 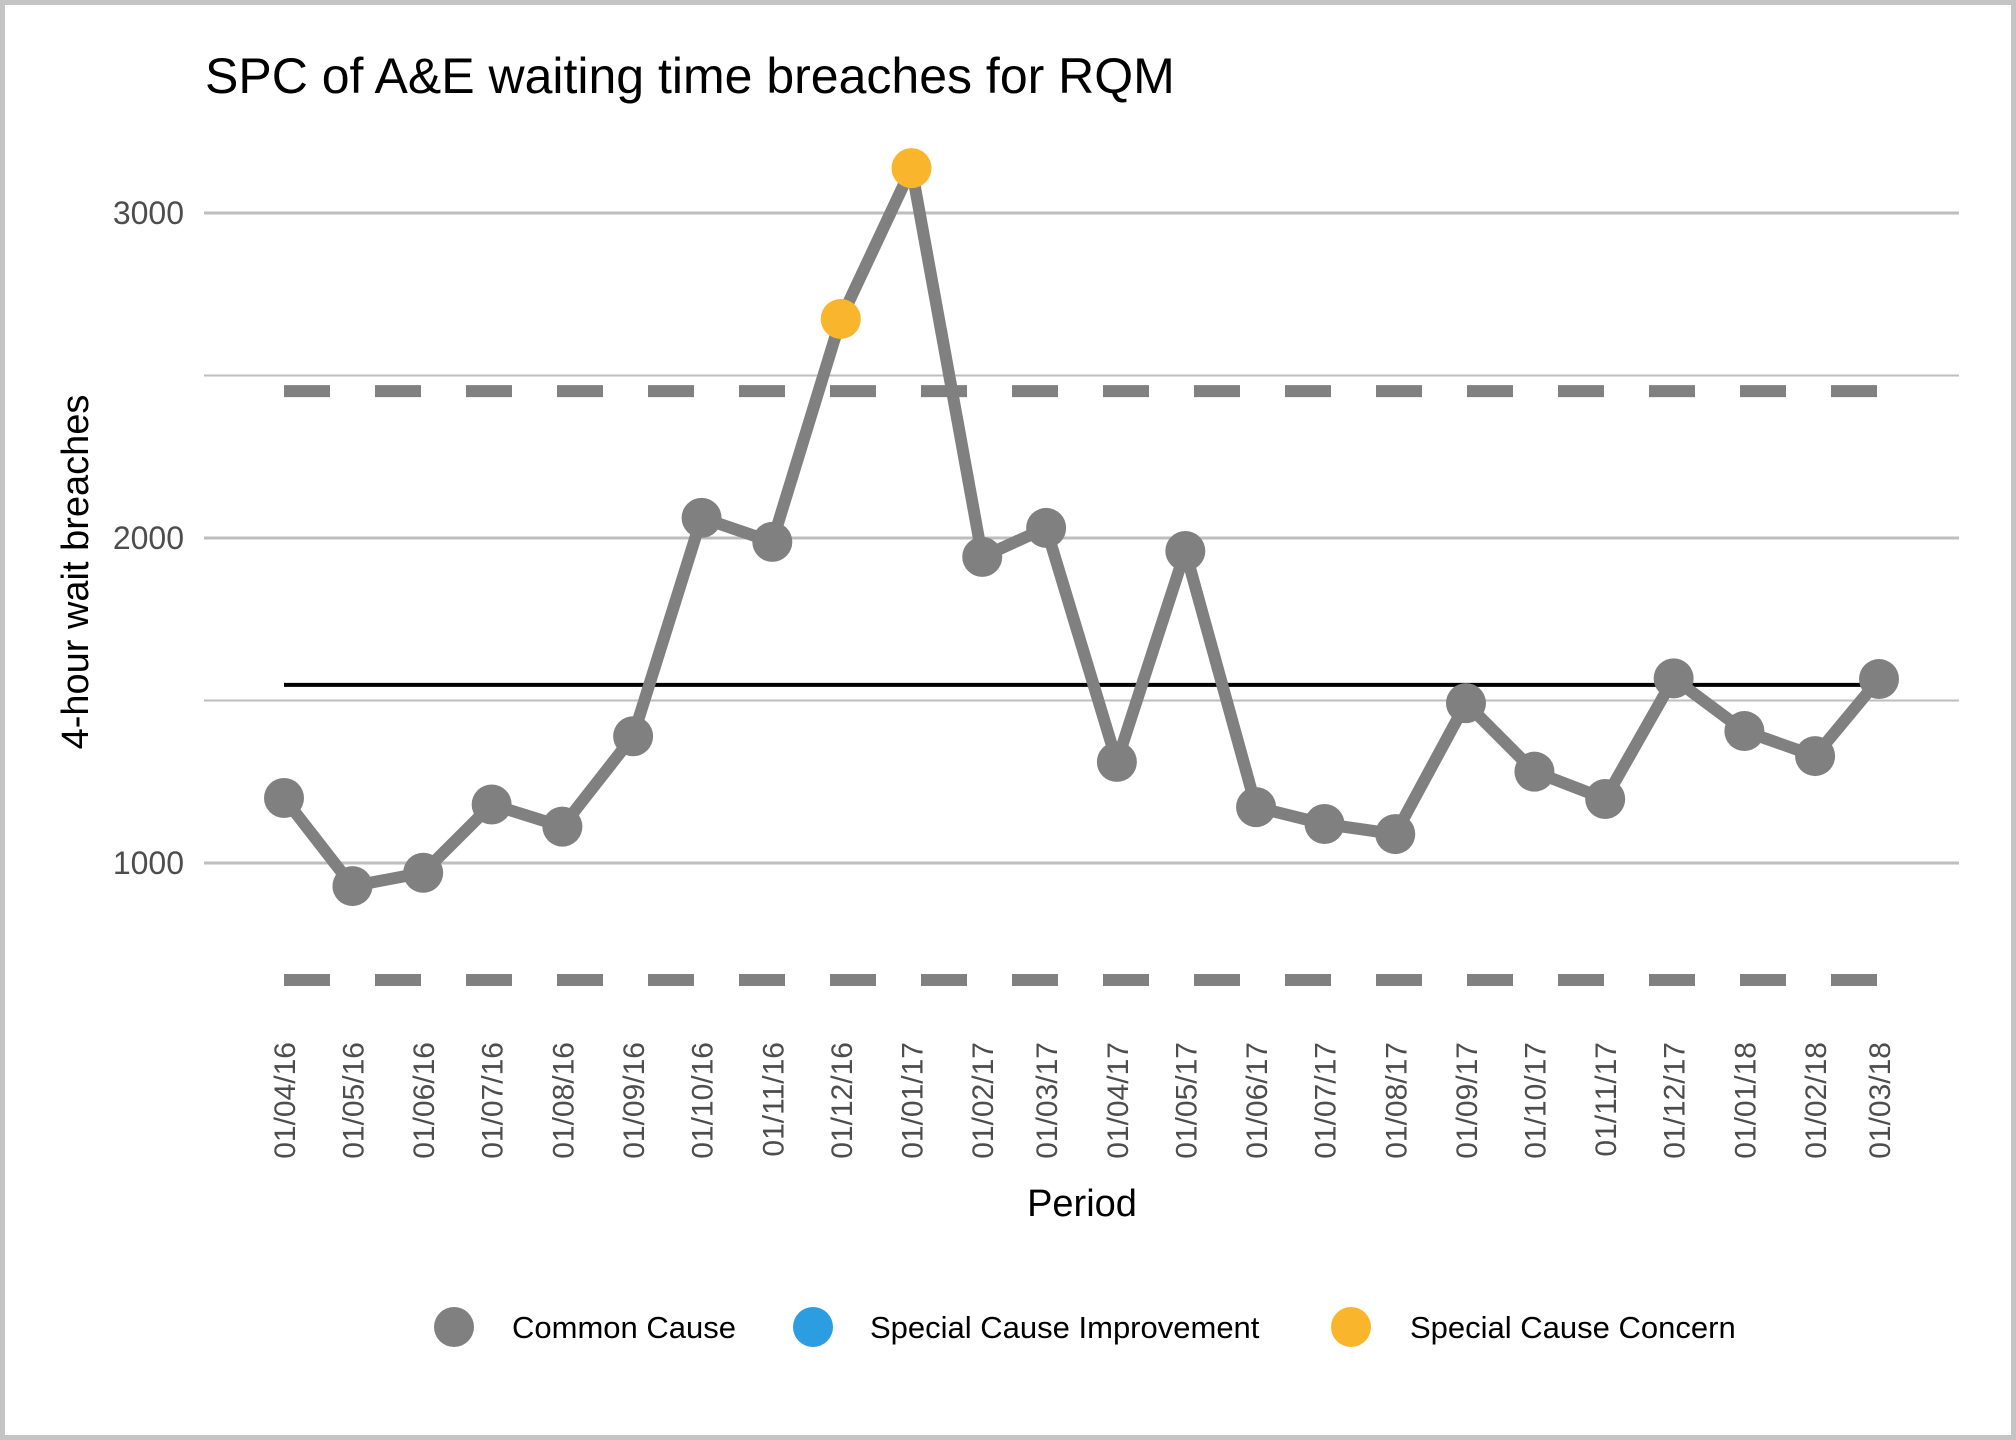 I want to click on x-tick-label: 01/10/16, so click(x=703, y=1100).